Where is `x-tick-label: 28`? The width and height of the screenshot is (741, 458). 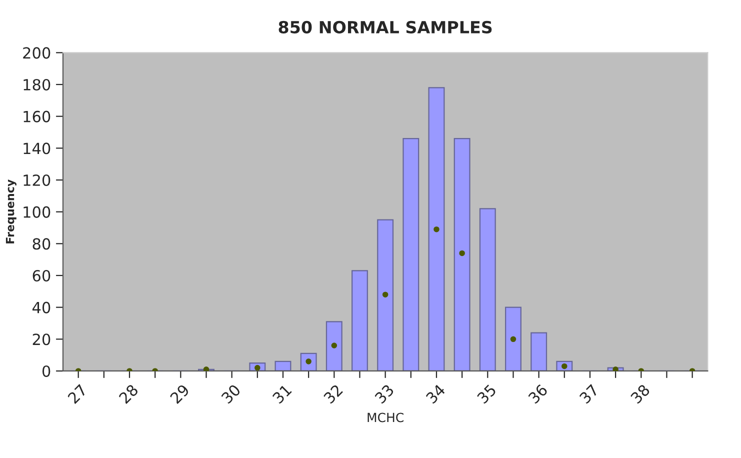 x-tick-label: 28 is located at coordinates (128, 394).